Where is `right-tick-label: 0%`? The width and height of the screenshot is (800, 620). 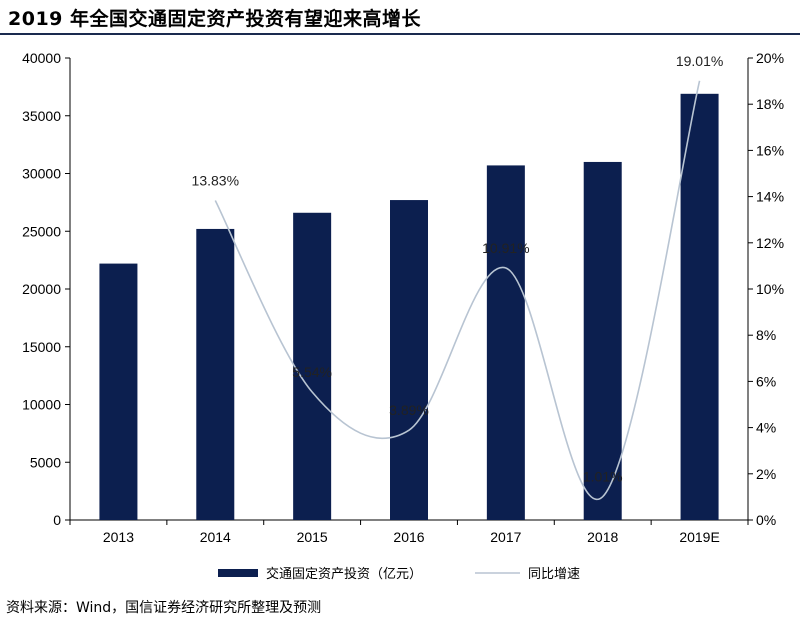 right-tick-label: 0% is located at coordinates (766, 520).